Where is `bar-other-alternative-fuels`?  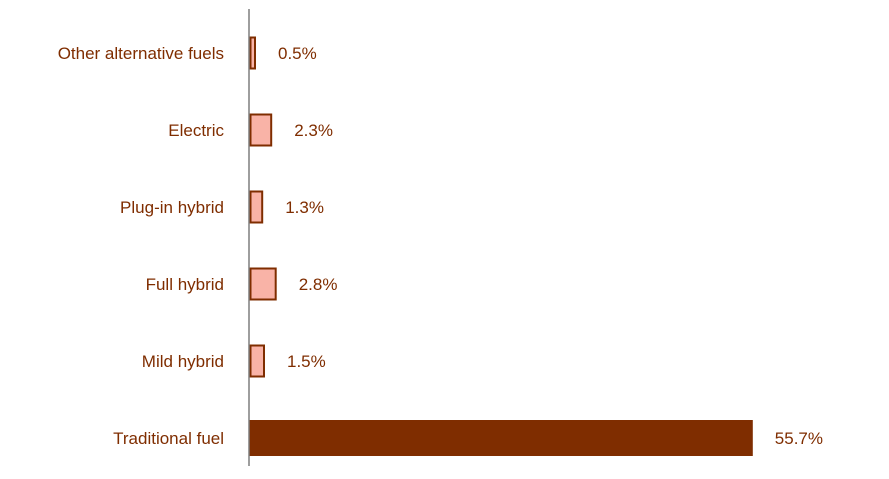
bar-other-alternative-fuels is located at coordinates (252, 53).